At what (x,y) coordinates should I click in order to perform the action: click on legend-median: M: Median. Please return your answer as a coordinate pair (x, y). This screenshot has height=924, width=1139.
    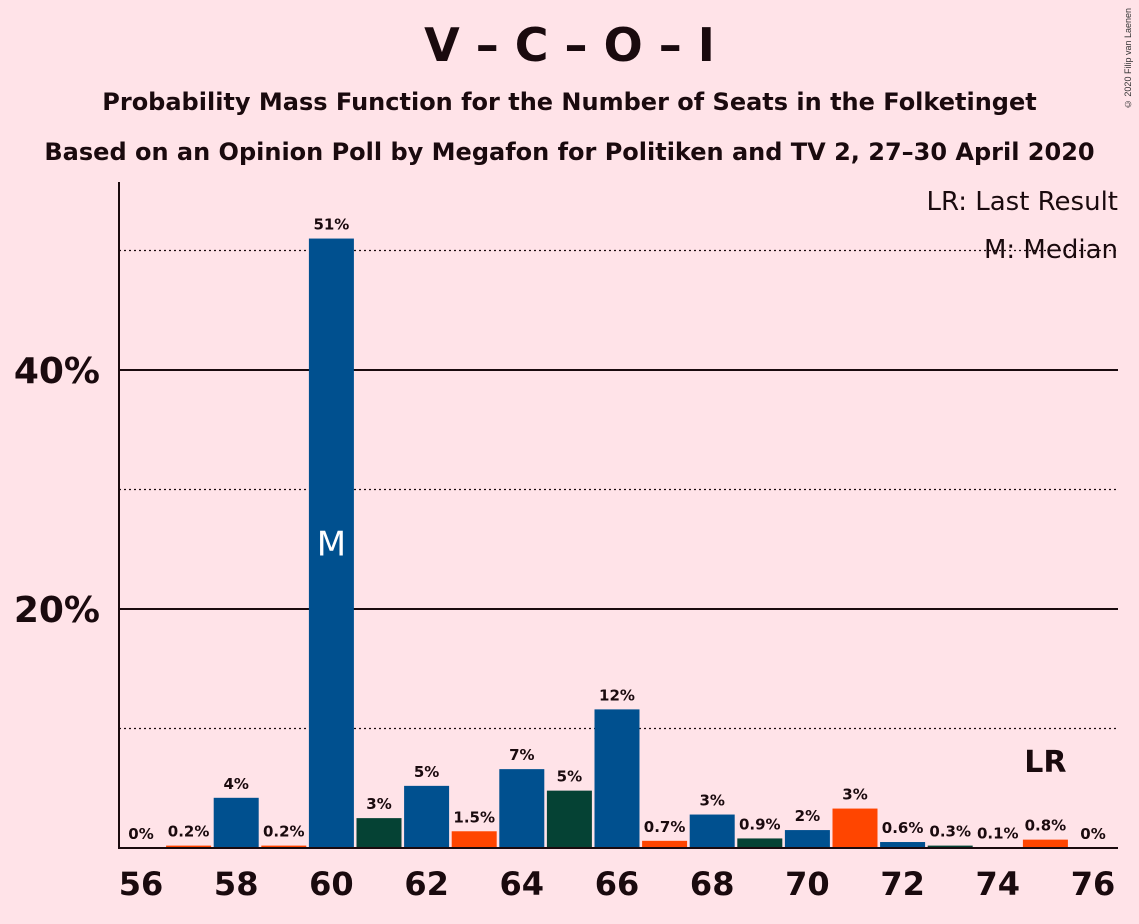
    Looking at the image, I should click on (1051, 250).